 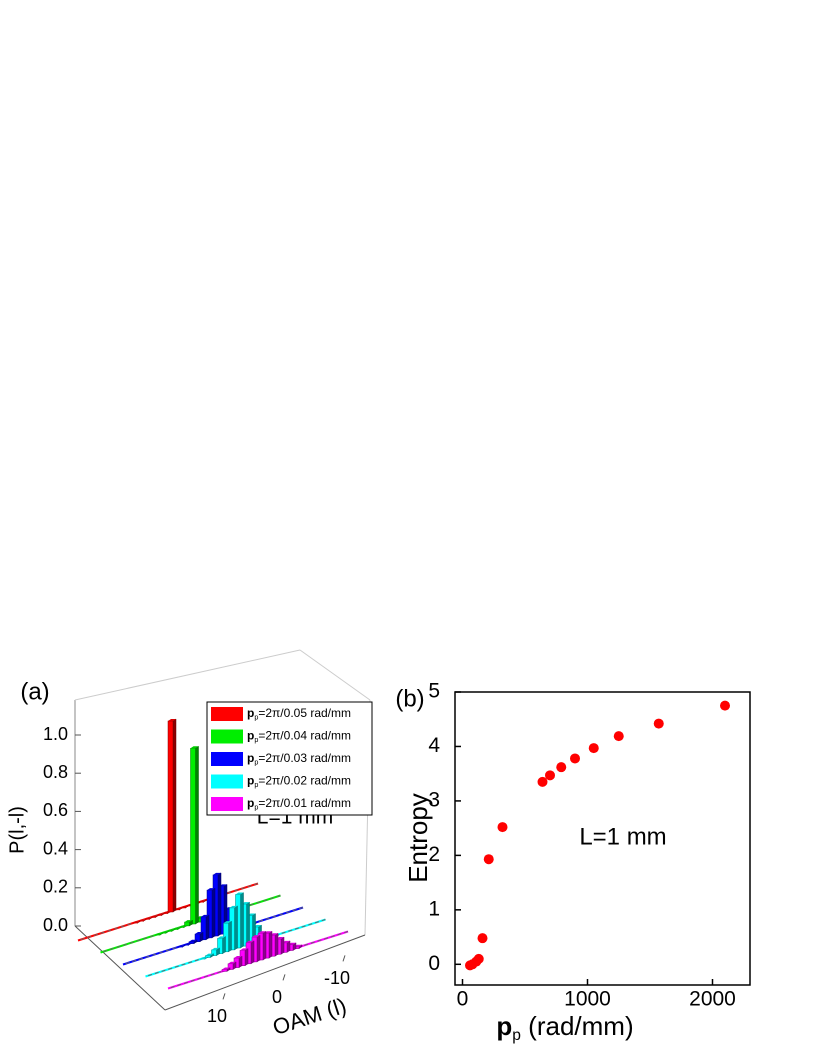 I want to click on x-tick-label: 1000, so click(x=587, y=999).